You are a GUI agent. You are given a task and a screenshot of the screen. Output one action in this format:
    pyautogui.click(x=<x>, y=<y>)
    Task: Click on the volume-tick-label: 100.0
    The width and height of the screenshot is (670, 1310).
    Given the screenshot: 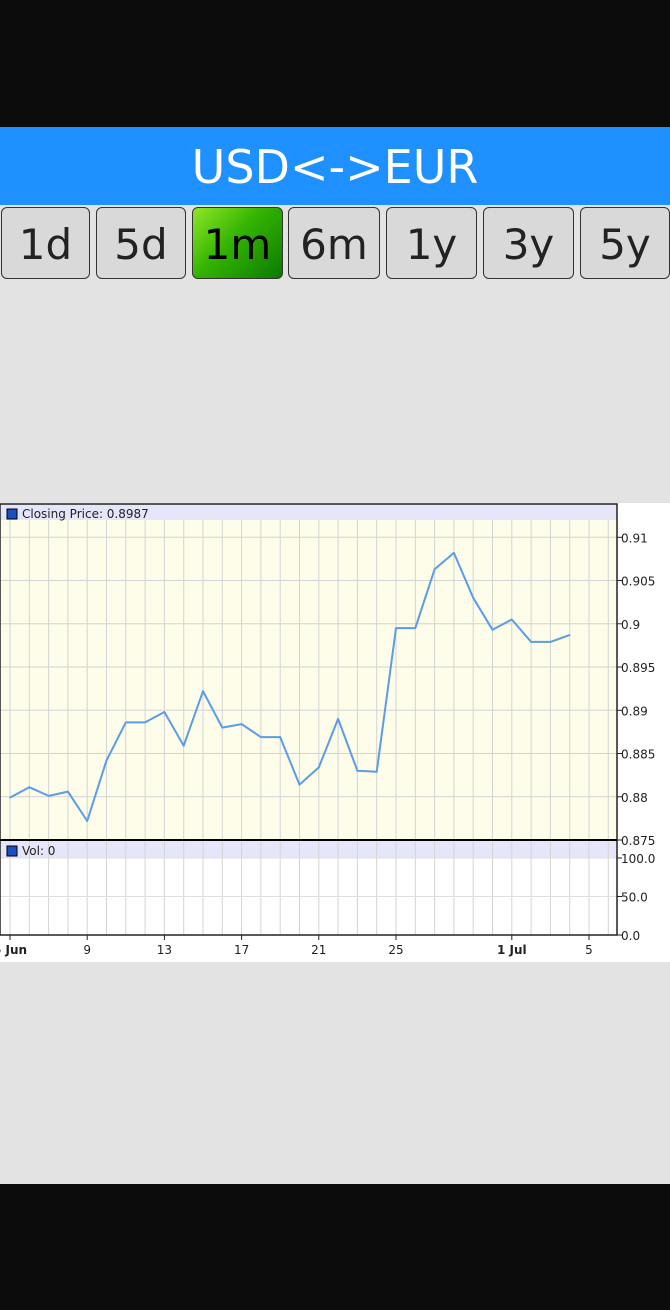 What is the action you would take?
    pyautogui.click(x=638, y=859)
    